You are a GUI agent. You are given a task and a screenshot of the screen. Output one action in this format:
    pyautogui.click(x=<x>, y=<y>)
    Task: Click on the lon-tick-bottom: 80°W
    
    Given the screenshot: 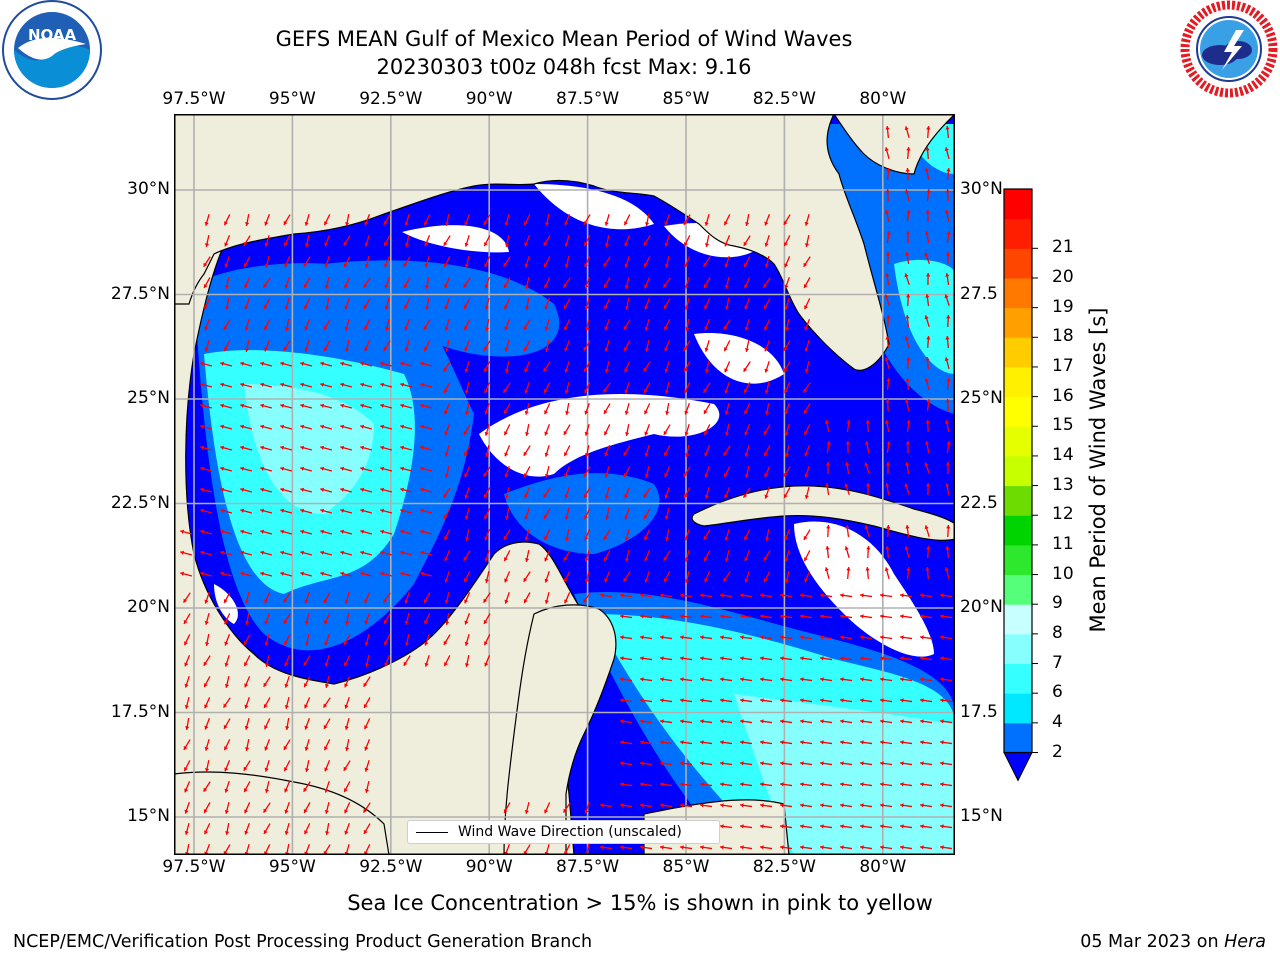 What is the action you would take?
    pyautogui.click(x=883, y=867)
    